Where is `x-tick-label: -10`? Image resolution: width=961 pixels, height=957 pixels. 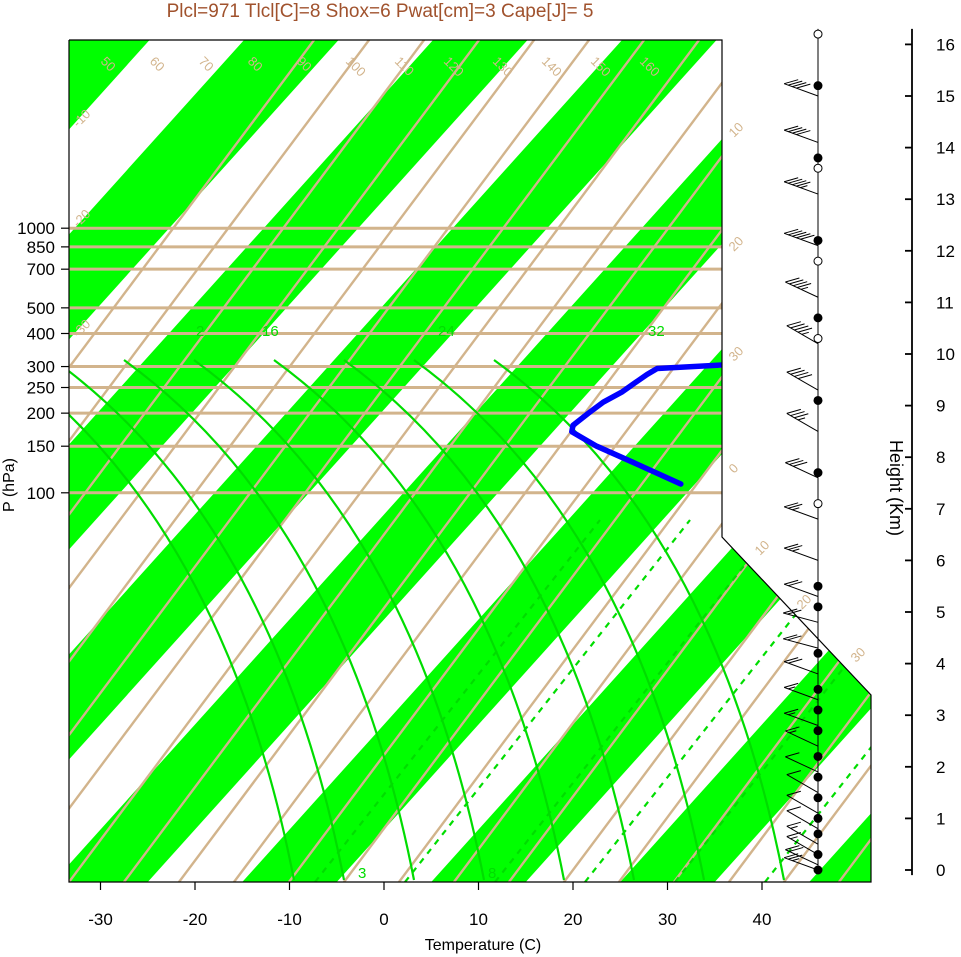 x-tick-label: -10 is located at coordinates (289, 919).